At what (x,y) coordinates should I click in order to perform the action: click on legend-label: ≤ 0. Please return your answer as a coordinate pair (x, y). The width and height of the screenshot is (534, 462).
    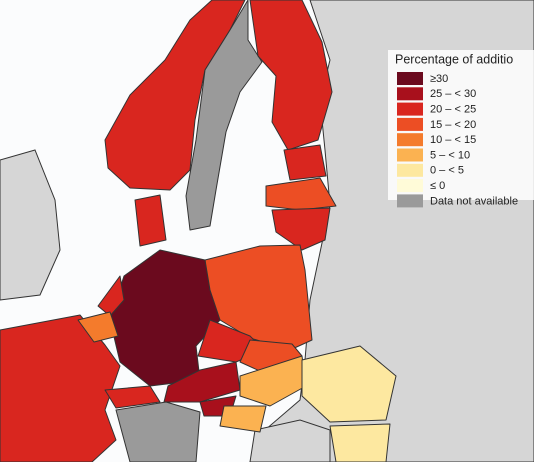
    Looking at the image, I should click on (437, 186).